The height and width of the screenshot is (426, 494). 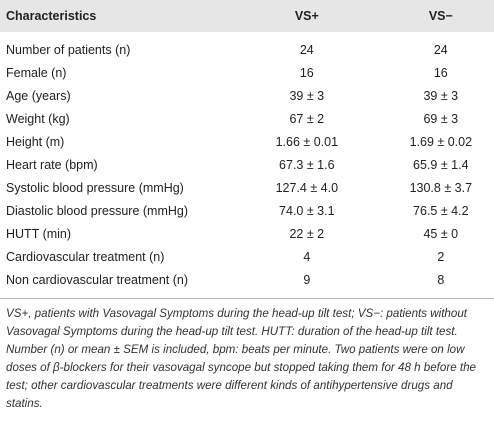 What do you see at coordinates (307, 118) in the screenshot?
I see `cell: 67 ± 2` at bounding box center [307, 118].